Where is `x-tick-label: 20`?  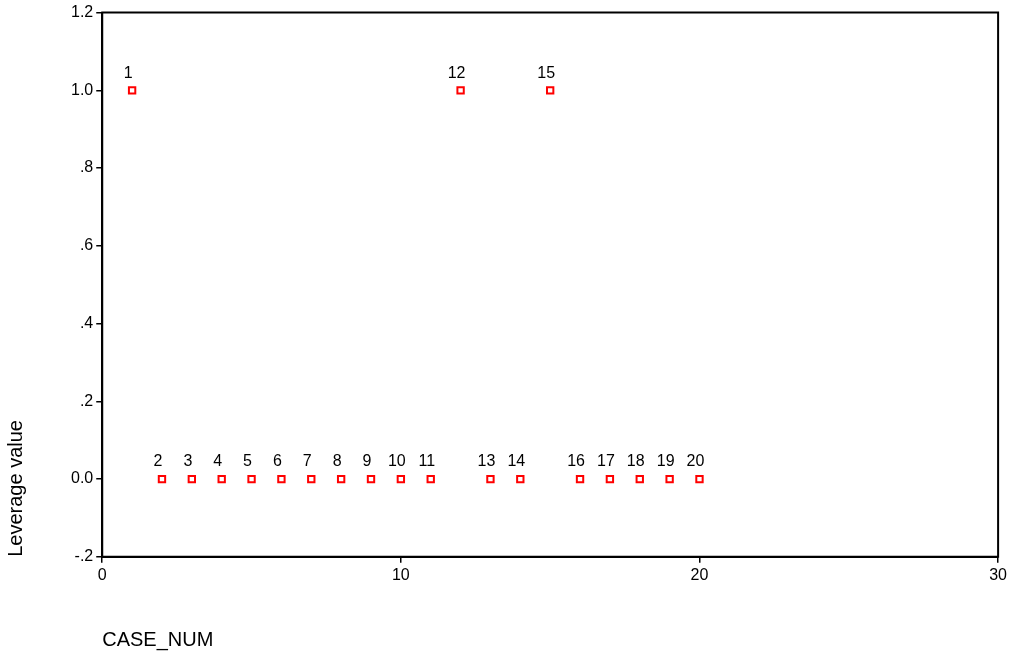 x-tick-label: 20 is located at coordinates (699, 574).